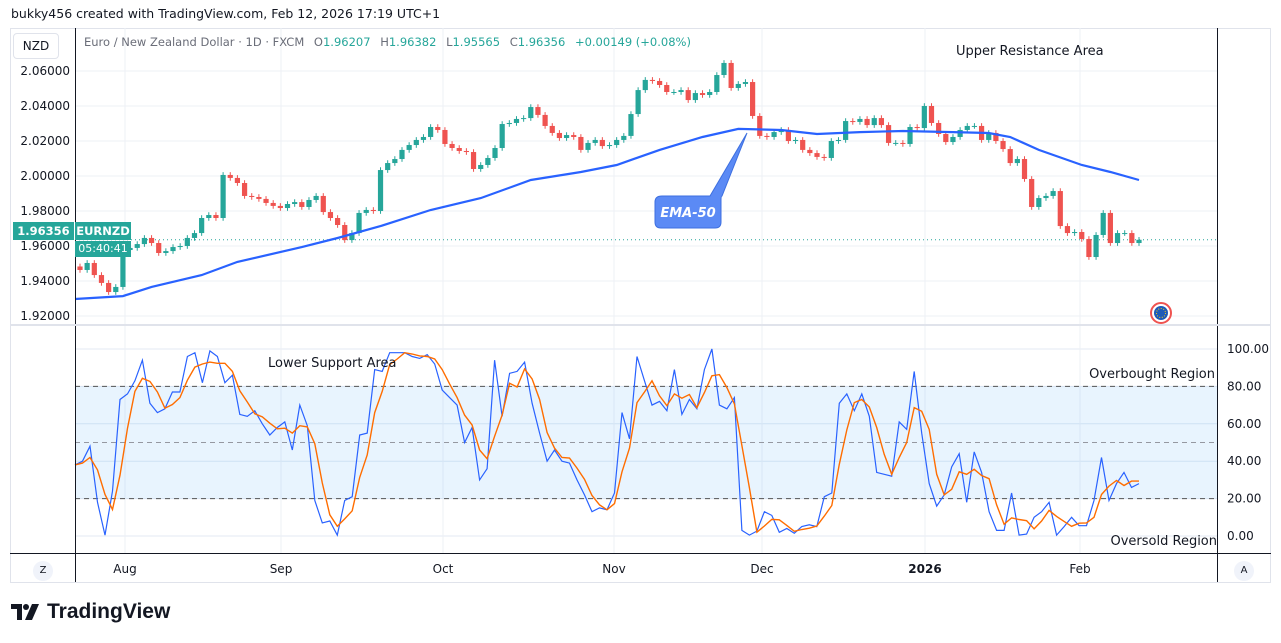 This screenshot has width=1281, height=643. What do you see at coordinates (443, 569) in the screenshot?
I see `time-tick-label: Oct` at bounding box center [443, 569].